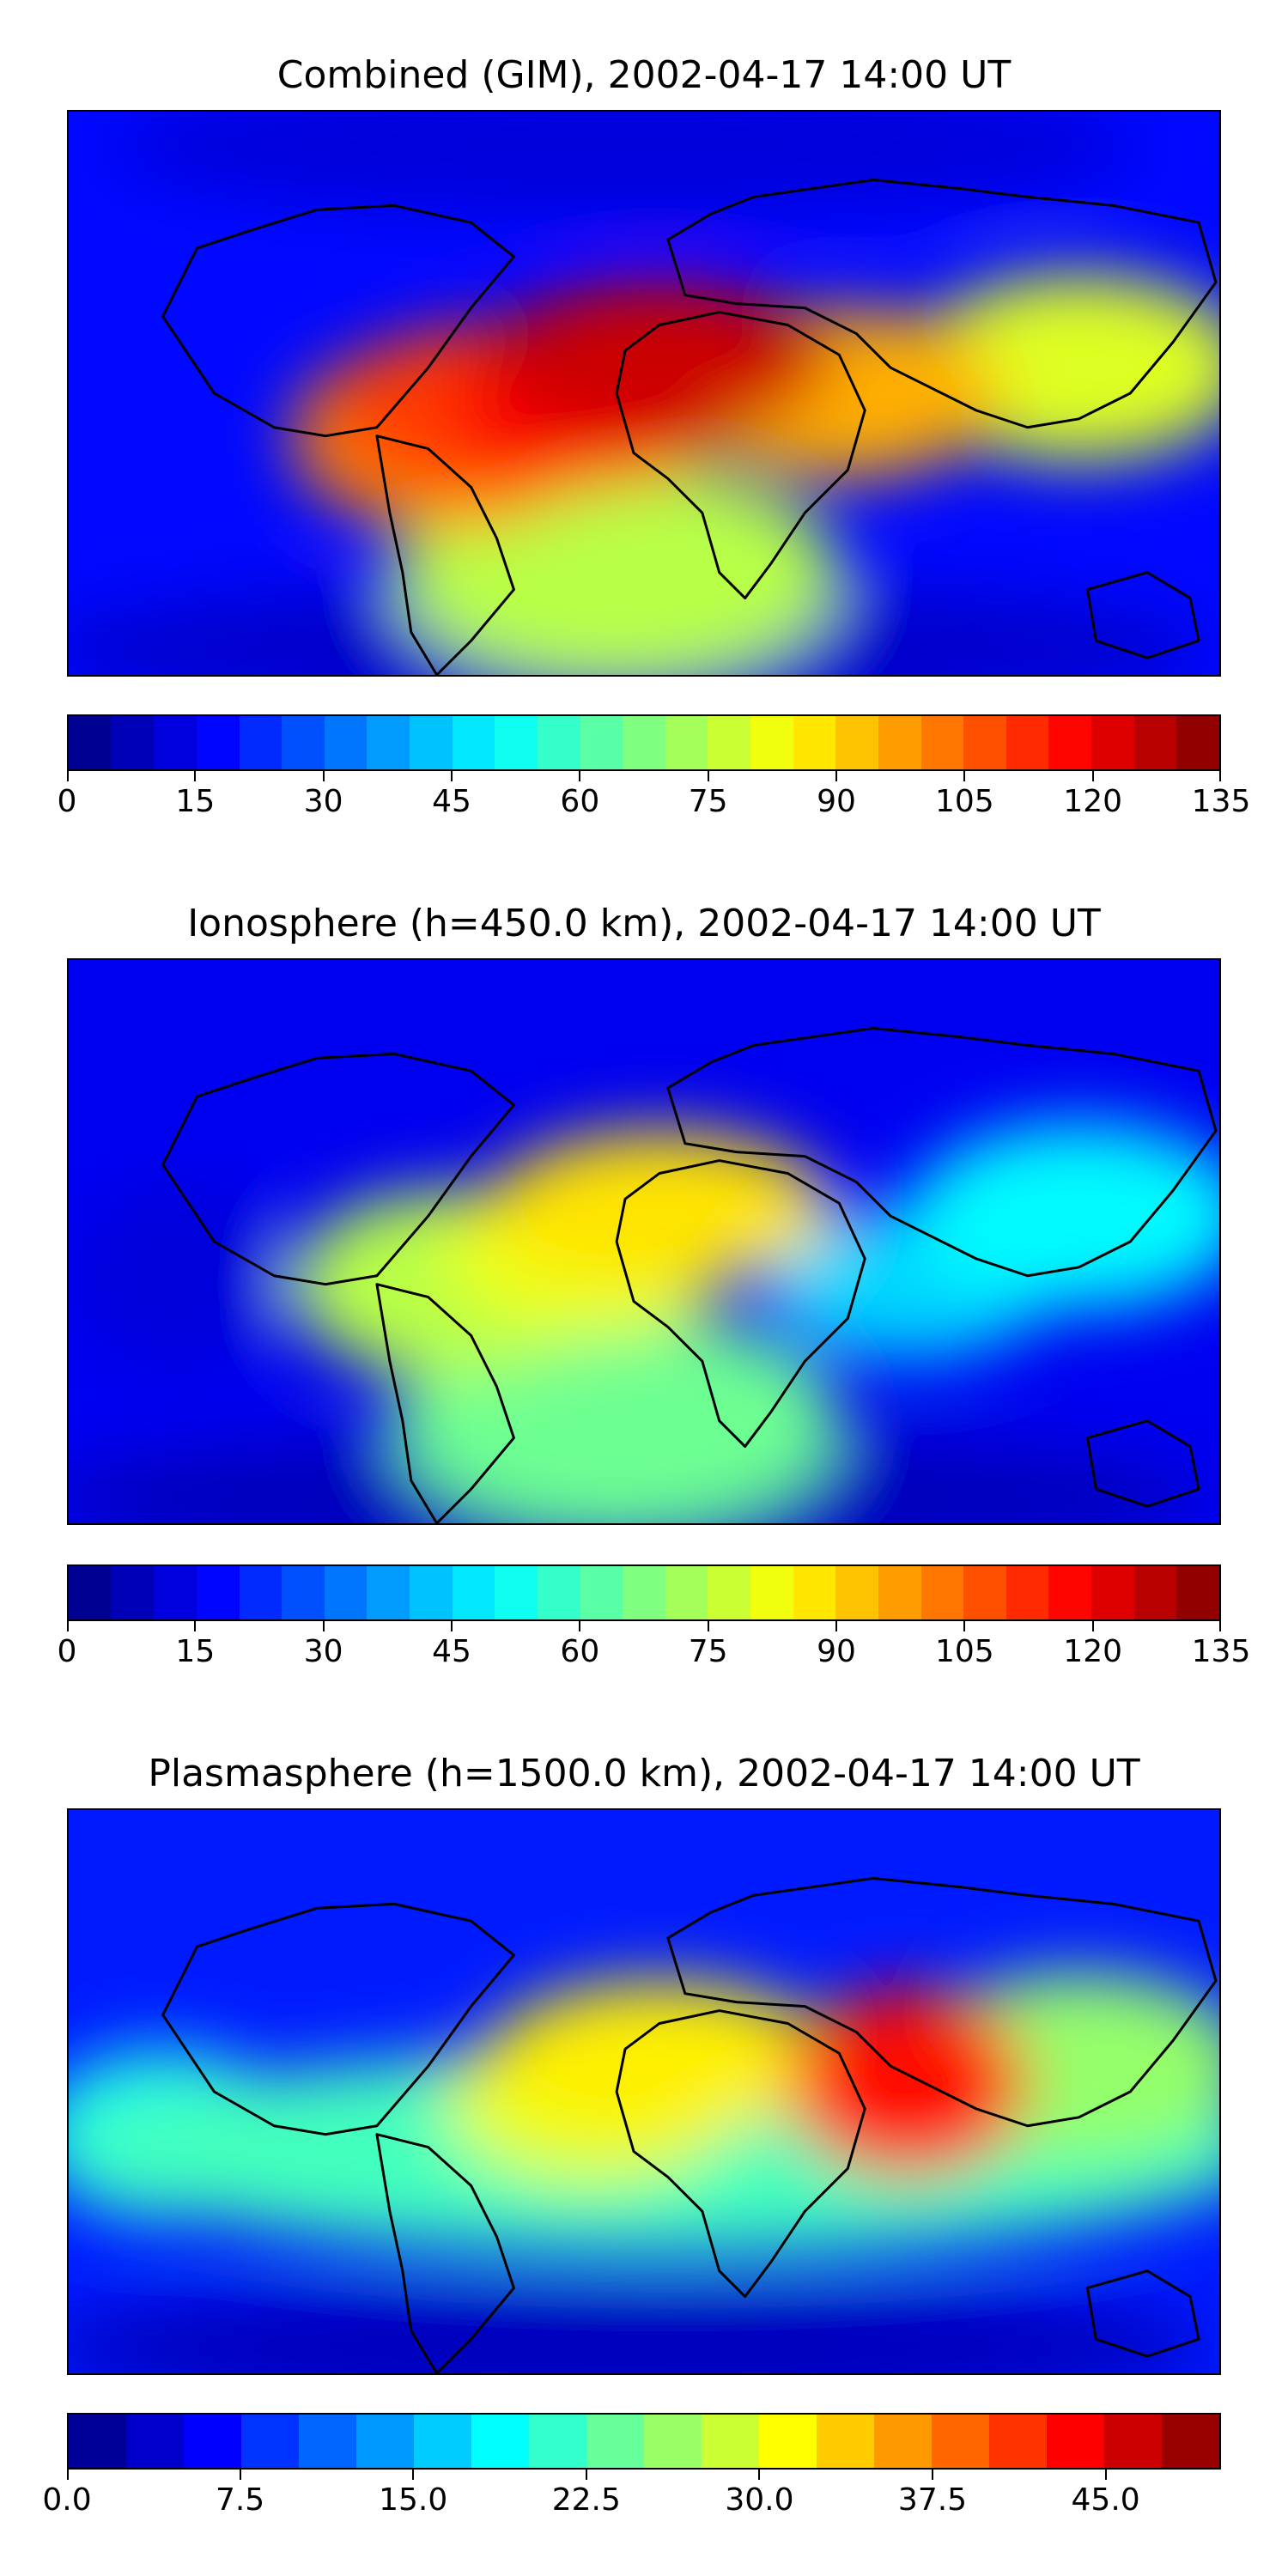 The image size is (1288, 2576). What do you see at coordinates (708, 1652) in the screenshot?
I see `colorbar-tick-label: 75` at bounding box center [708, 1652].